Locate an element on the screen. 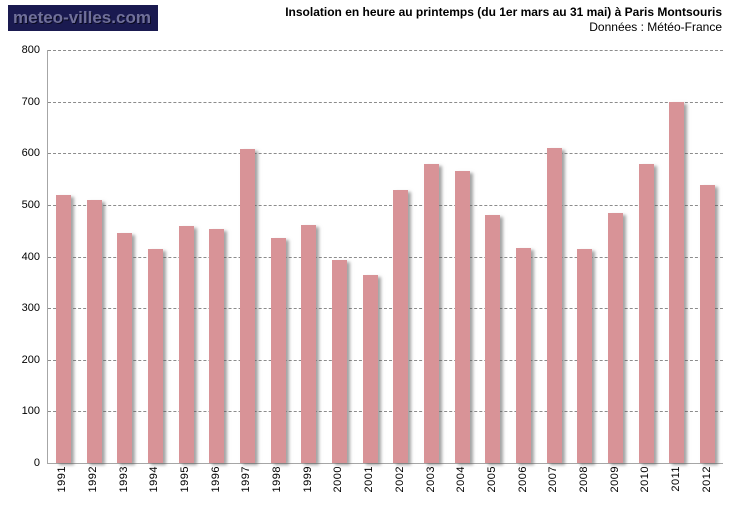 The height and width of the screenshot is (505, 729). x-axis-label-2007: 2007 is located at coordinates (553, 479).